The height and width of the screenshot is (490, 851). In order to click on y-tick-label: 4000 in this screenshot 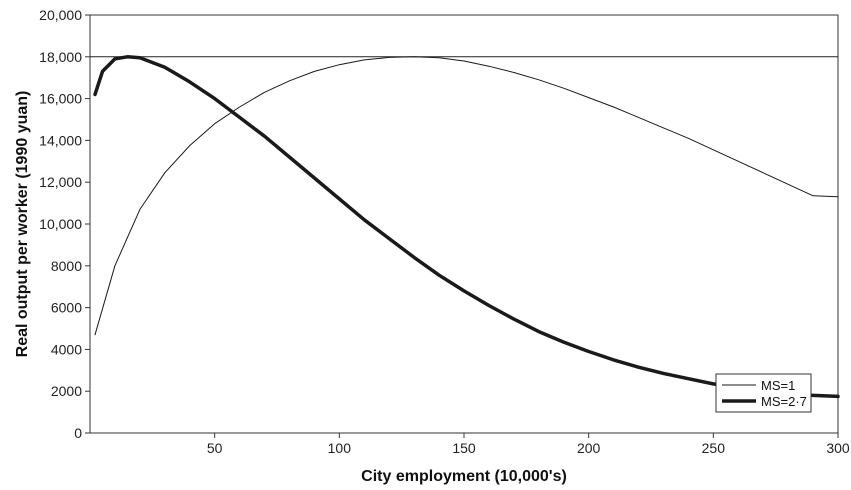, I will do `click(66, 349)`.